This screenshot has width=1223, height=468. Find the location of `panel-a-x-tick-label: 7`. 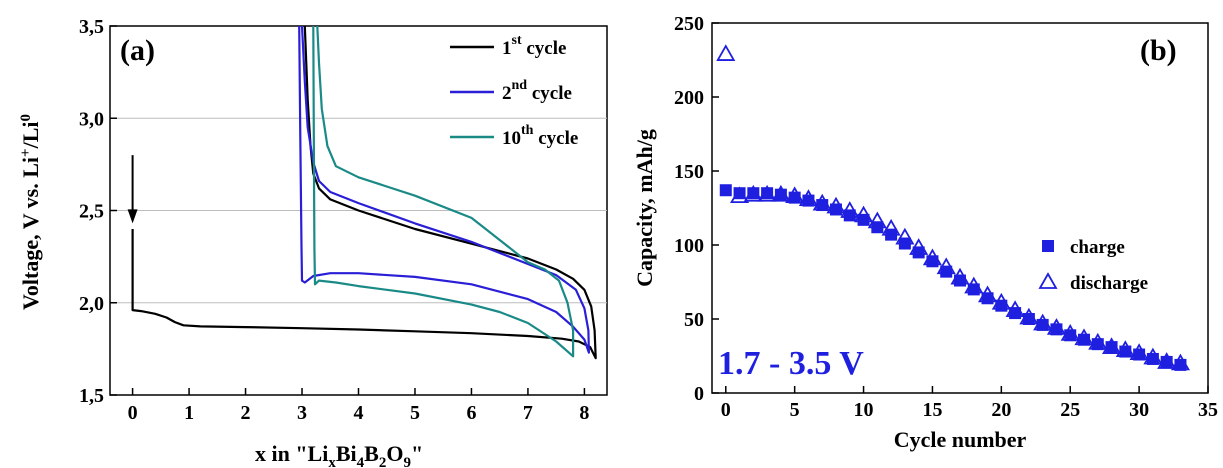

panel-a-x-tick-label: 7 is located at coordinates (528, 413).